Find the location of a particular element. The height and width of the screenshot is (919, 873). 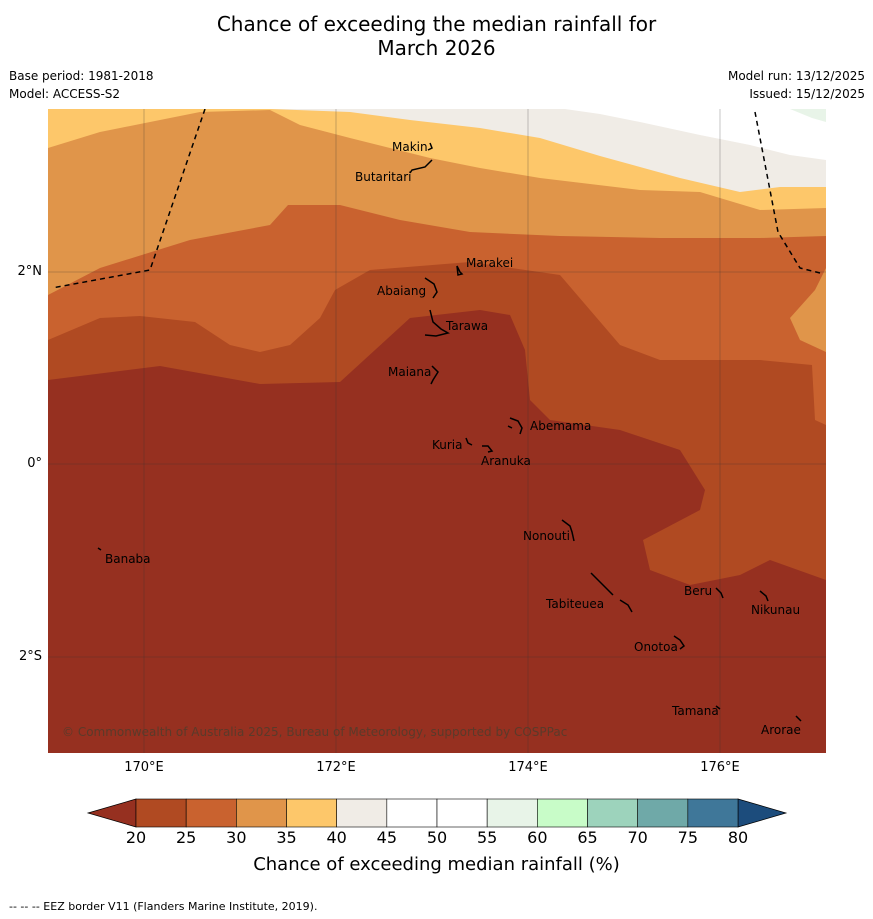

colorbar-tick-label: 50 is located at coordinates (437, 837).